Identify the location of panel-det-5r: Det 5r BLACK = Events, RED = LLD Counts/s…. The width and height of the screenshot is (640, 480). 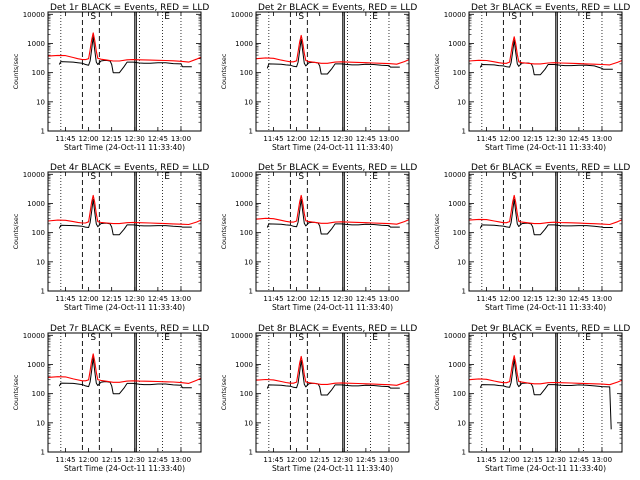
(318, 237).